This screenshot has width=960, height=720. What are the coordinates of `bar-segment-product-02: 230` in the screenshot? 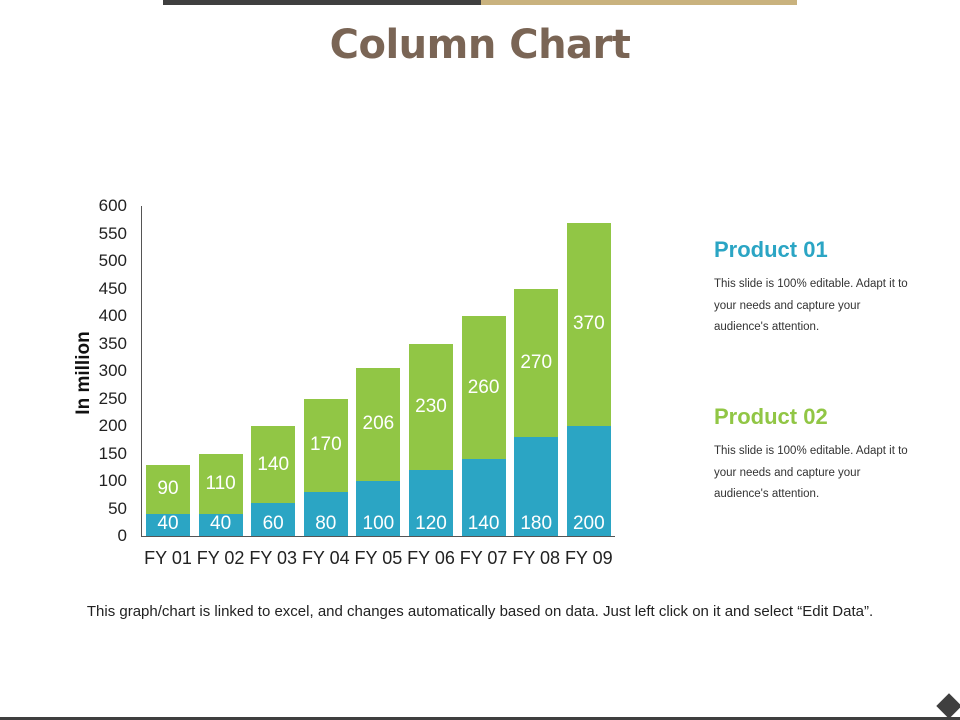 It's located at (431, 406).